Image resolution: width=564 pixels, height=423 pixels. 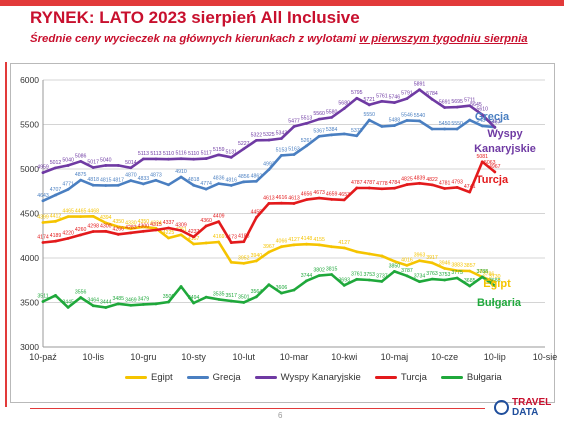 I want to click on data-label-bulgaria: 3464, so click(x=93, y=301).